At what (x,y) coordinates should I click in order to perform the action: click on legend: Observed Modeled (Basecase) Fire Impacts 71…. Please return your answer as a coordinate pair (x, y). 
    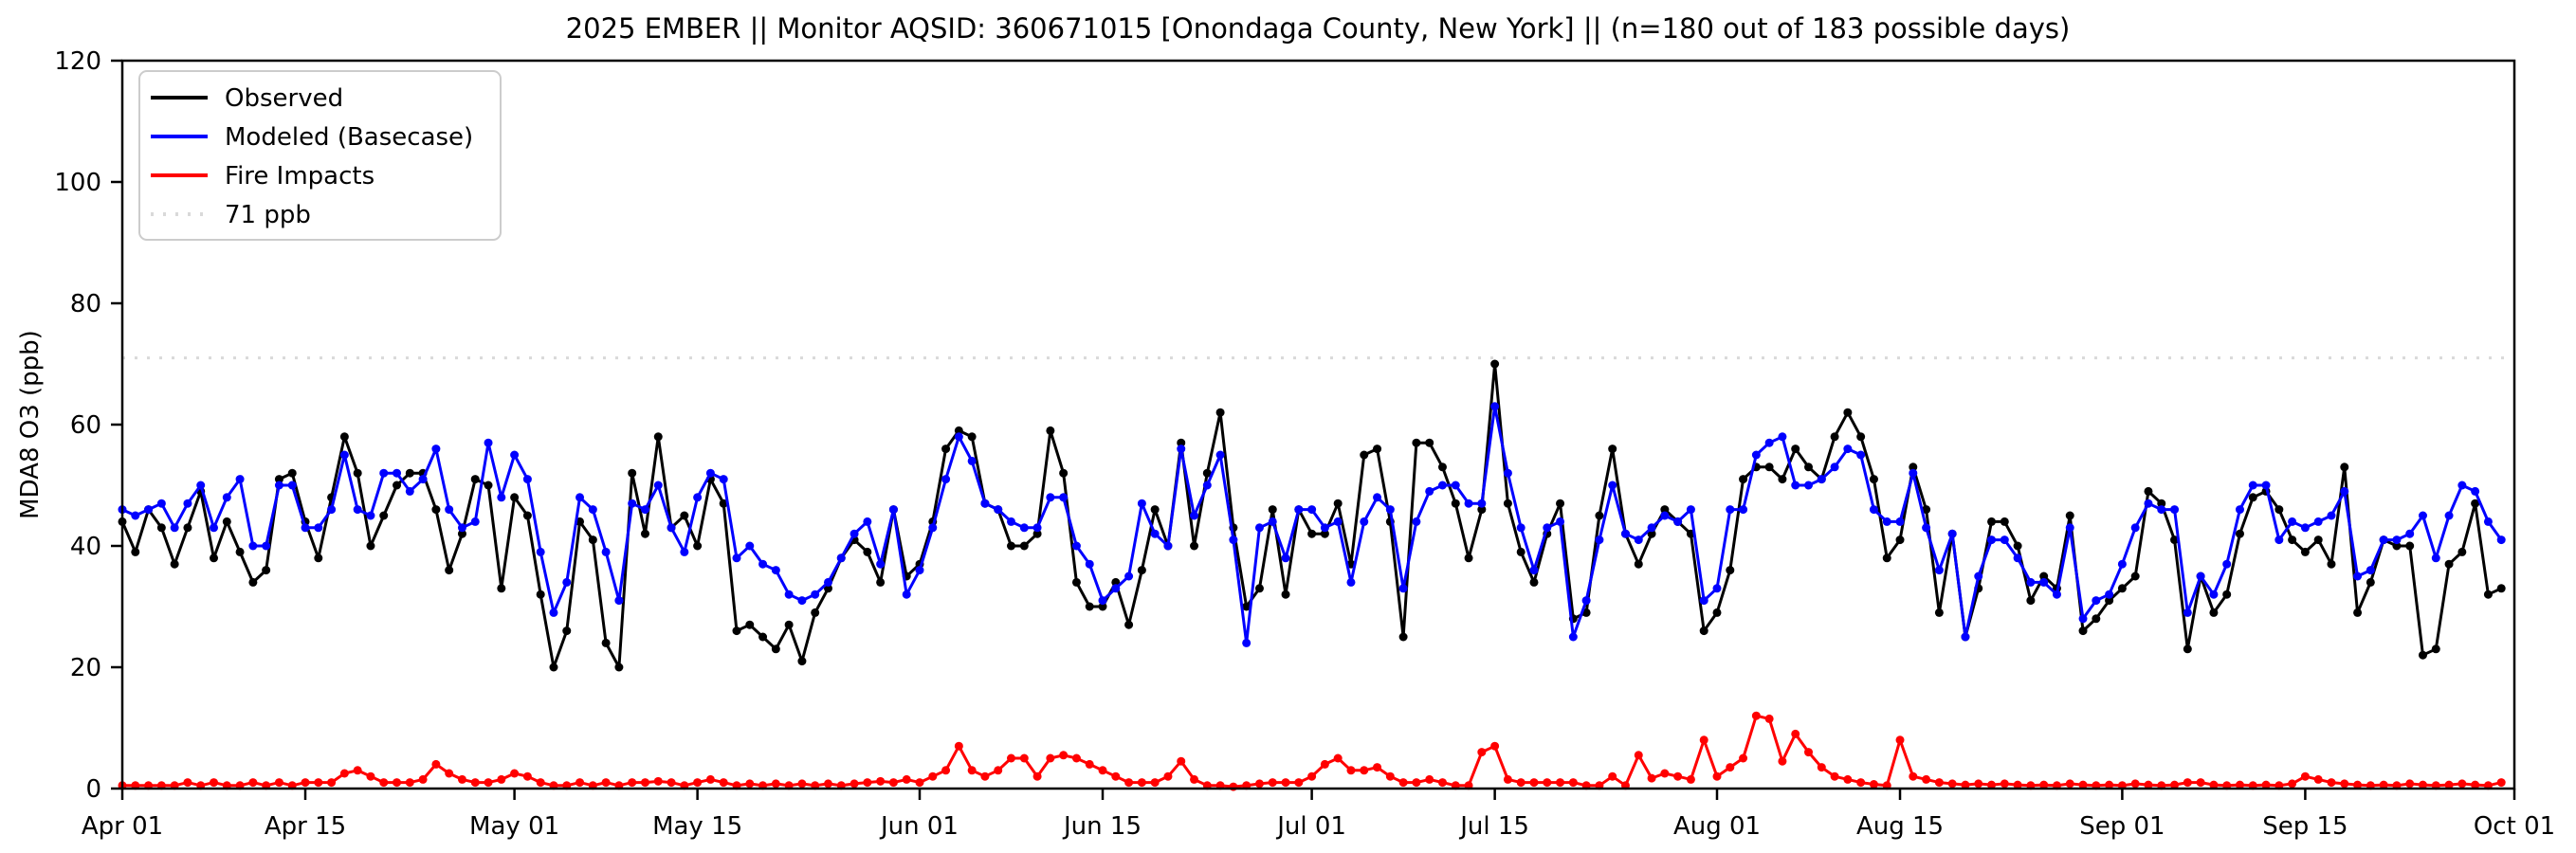
    Looking at the image, I should click on (320, 155).